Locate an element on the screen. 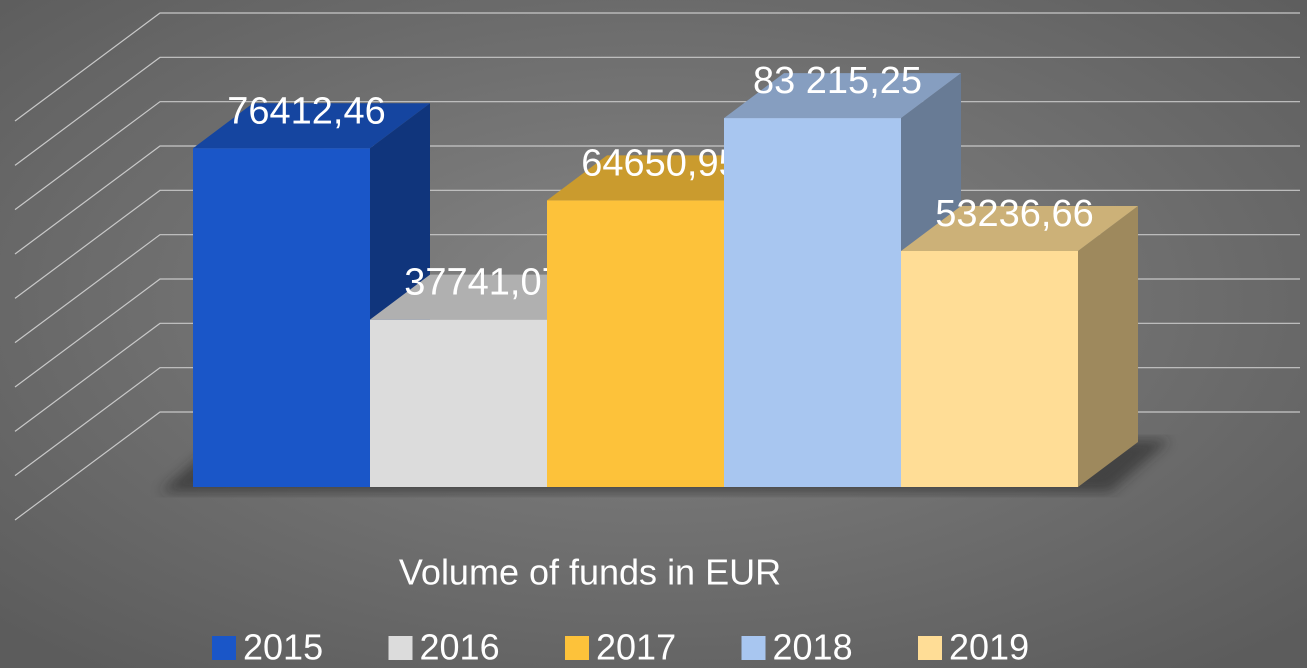  bar is located at coordinates (1019, 346).